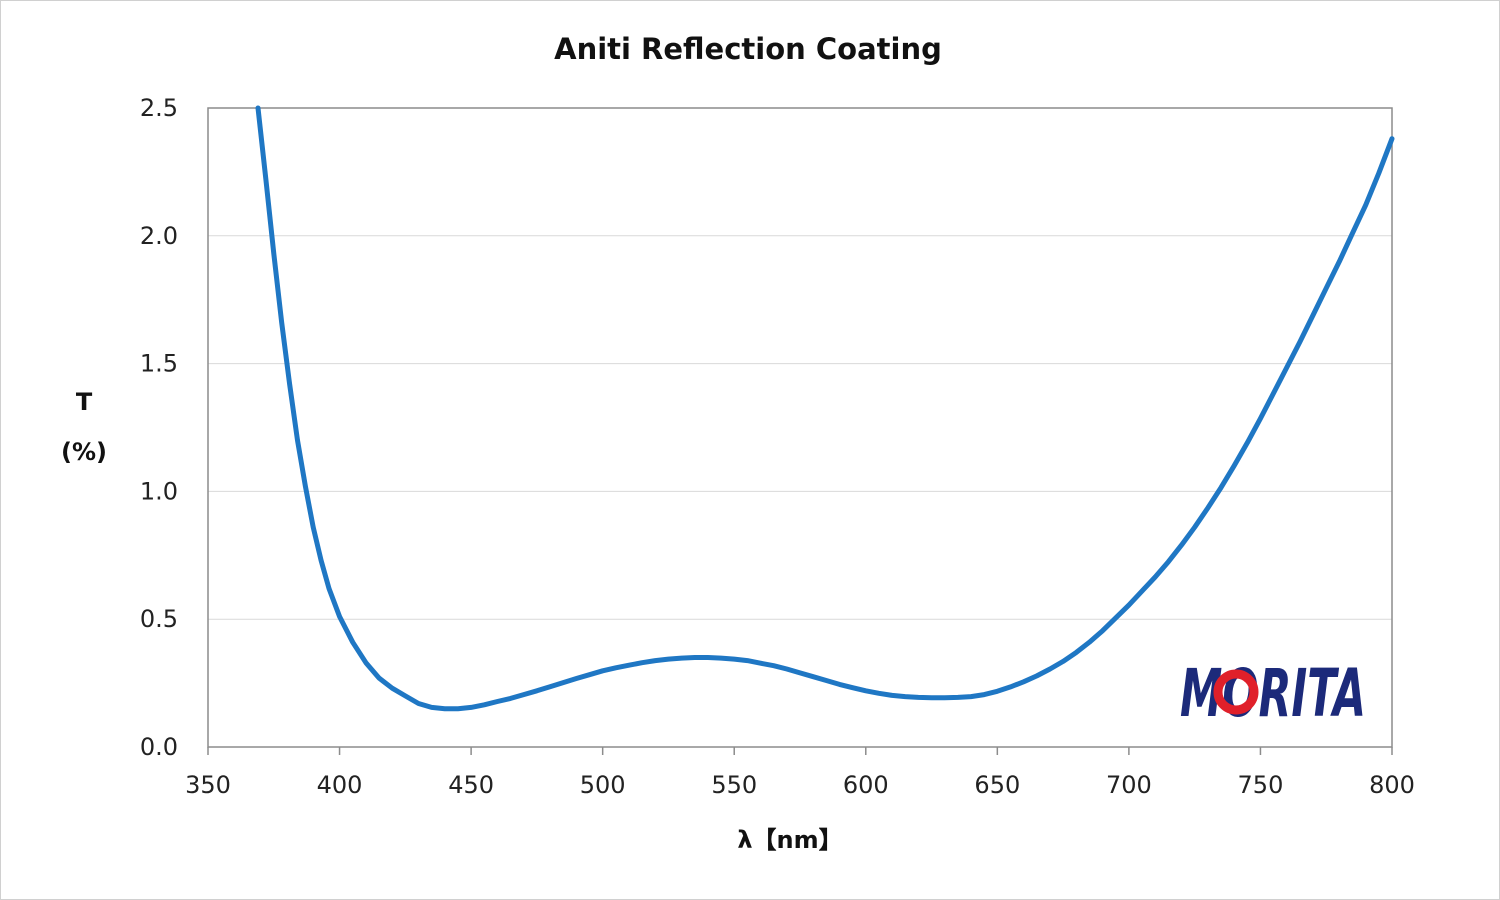 The width and height of the screenshot is (1500, 900). Describe the element at coordinates (789, 840) in the screenshot. I see `x-axis-label: λ【nm】` at that location.